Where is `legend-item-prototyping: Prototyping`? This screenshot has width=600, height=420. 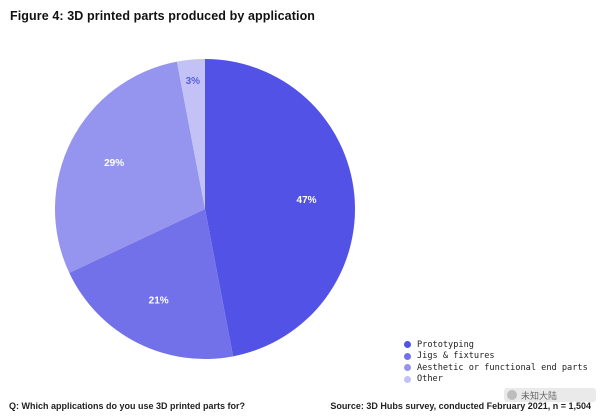
legend-item-prototyping: Prototyping is located at coordinates (496, 344).